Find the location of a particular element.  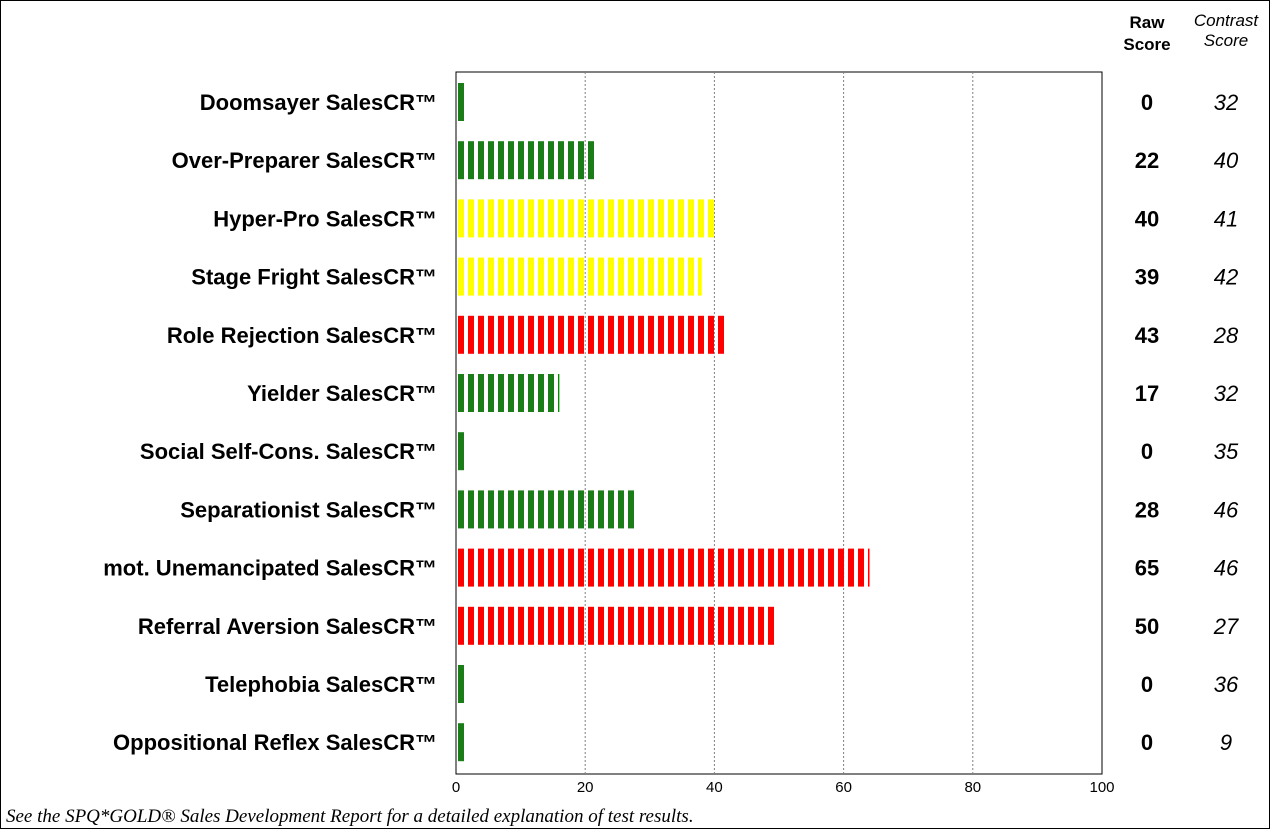

contrast-score-value: 27 is located at coordinates (1226, 626).